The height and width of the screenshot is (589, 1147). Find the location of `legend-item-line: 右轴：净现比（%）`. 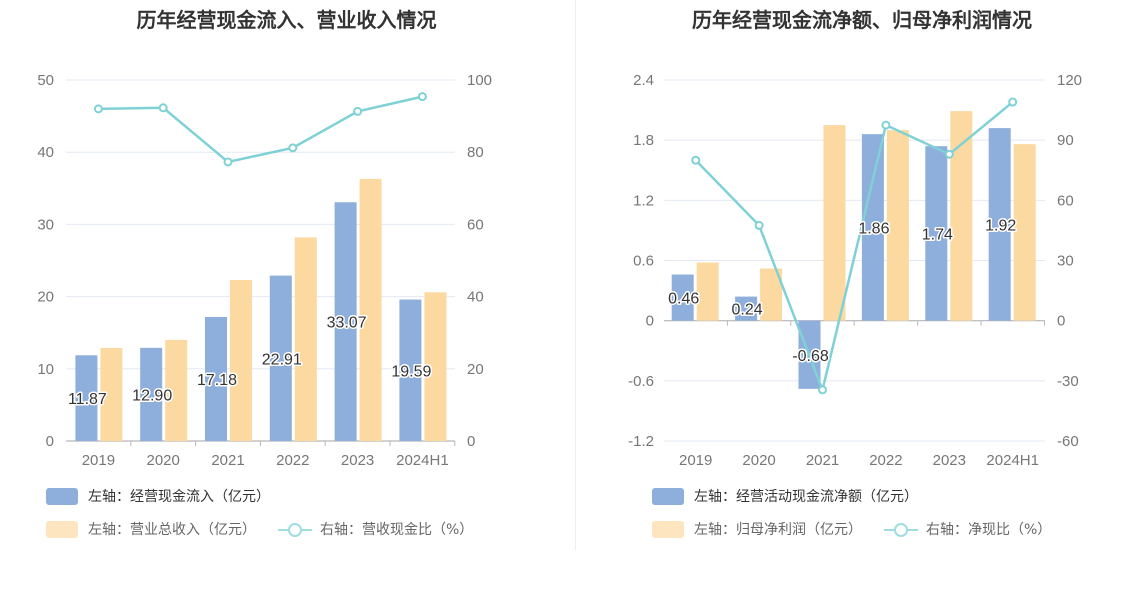

legend-item-line: 右轴：净现比（%） is located at coordinates (967, 529).